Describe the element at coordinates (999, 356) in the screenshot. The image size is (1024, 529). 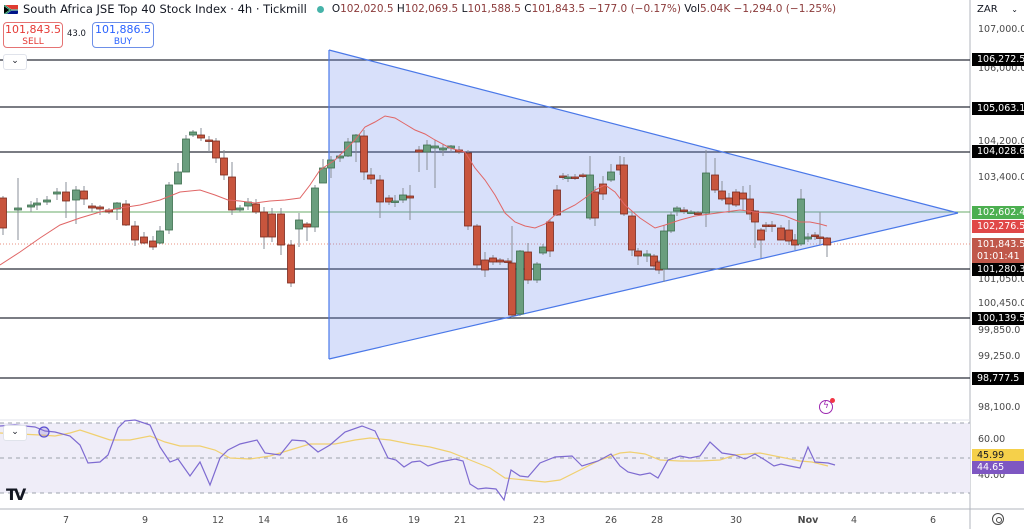
I see `price-tick-label: 99,250.0` at that location.